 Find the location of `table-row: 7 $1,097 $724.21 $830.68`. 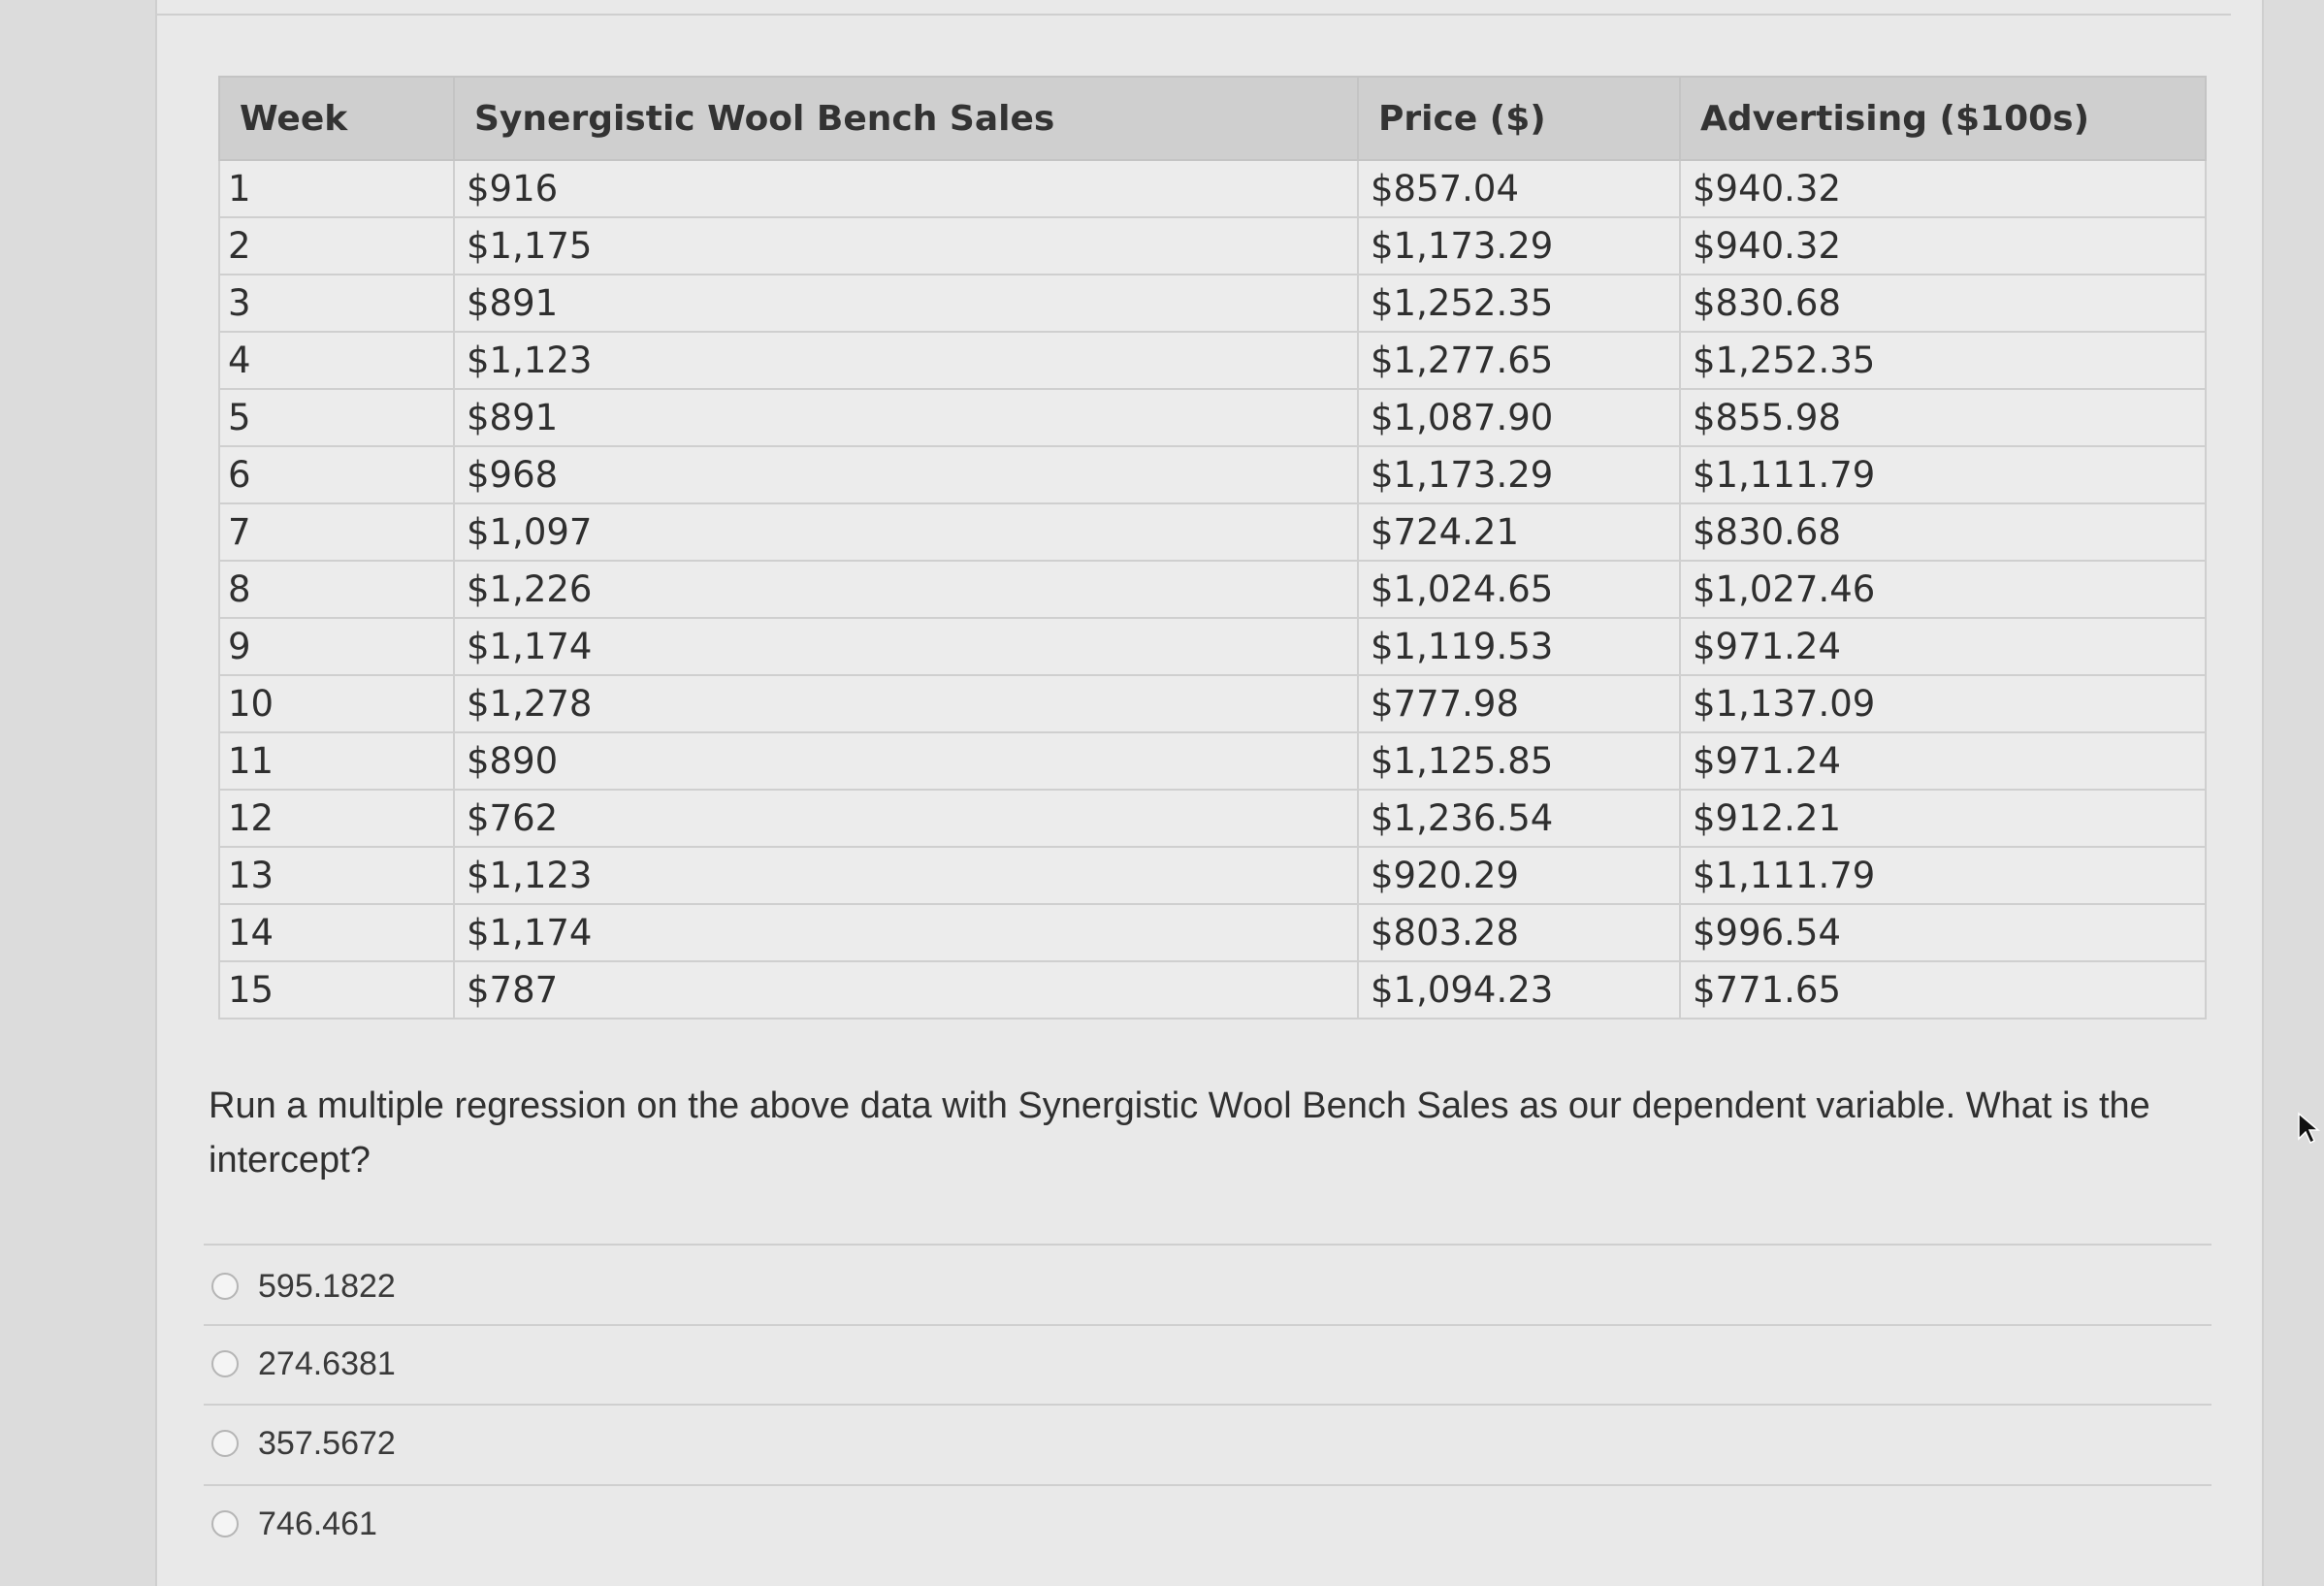

table-row: 7 $1,097 $724.21 $830.68 is located at coordinates (1212, 532).